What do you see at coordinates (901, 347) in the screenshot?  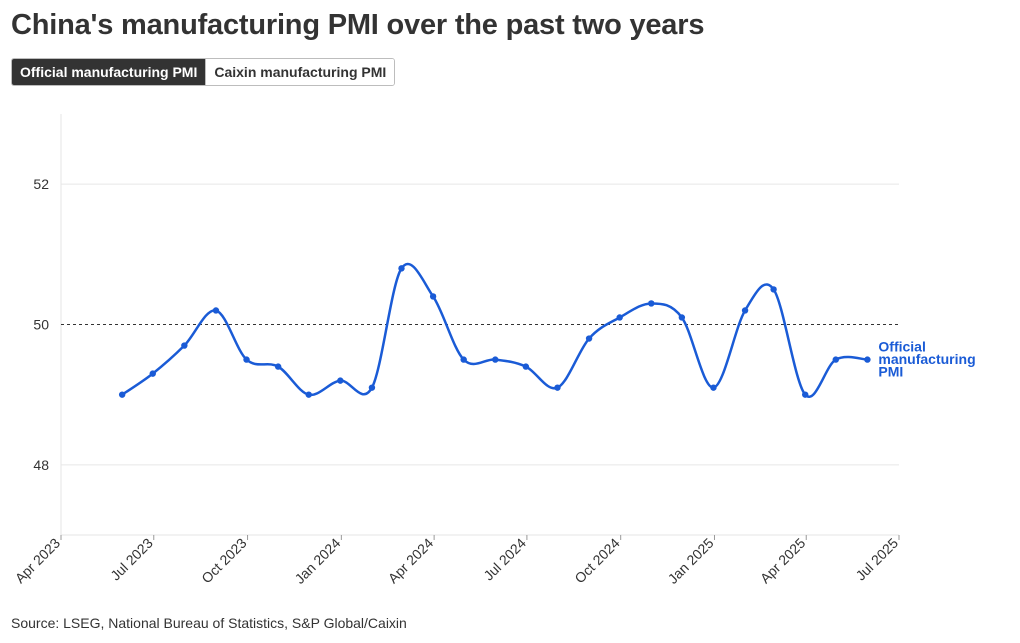 I see `series-label-line: Official` at bounding box center [901, 347].